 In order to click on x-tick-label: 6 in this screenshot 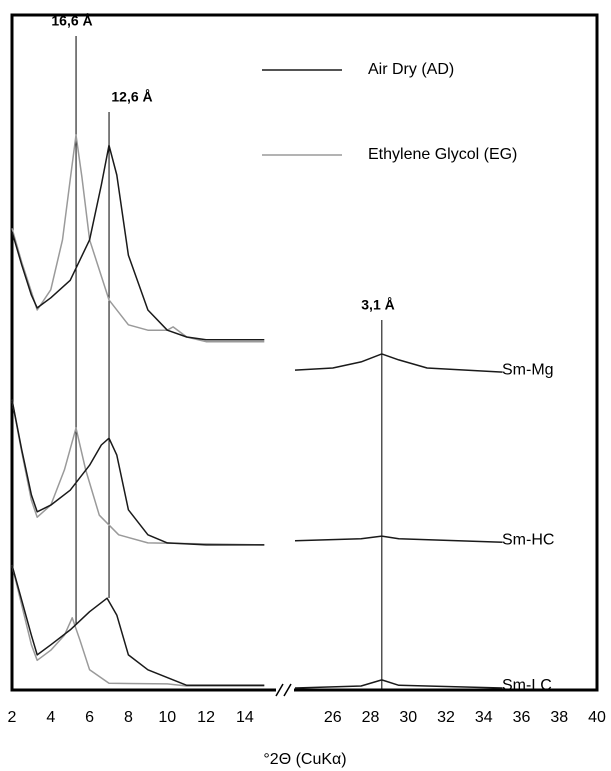, I will do `click(89, 717)`.